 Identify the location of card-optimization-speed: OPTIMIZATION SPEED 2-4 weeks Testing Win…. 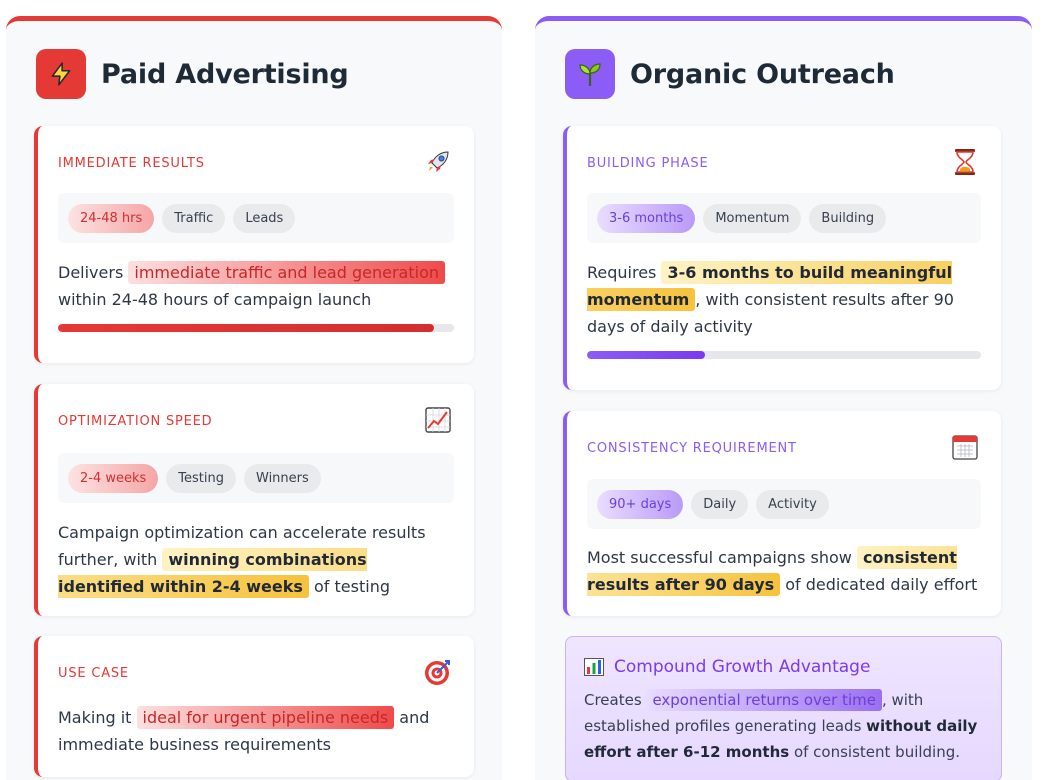
(254, 500).